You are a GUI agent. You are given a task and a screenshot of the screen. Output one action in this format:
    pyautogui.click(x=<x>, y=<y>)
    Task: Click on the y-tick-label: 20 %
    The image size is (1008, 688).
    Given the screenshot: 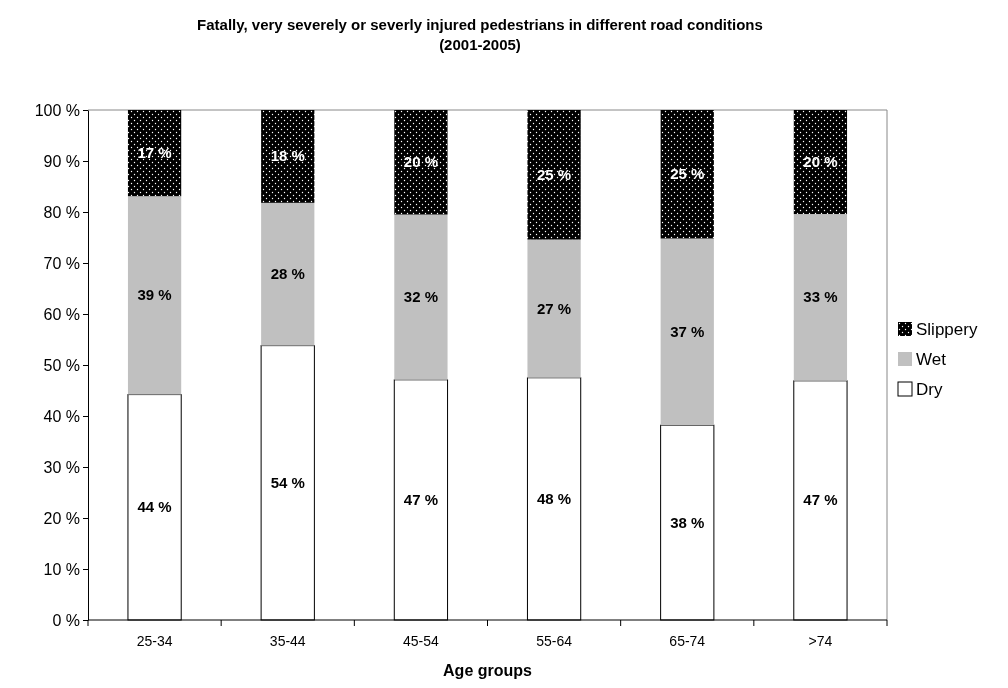 What is the action you would take?
    pyautogui.click(x=61, y=518)
    